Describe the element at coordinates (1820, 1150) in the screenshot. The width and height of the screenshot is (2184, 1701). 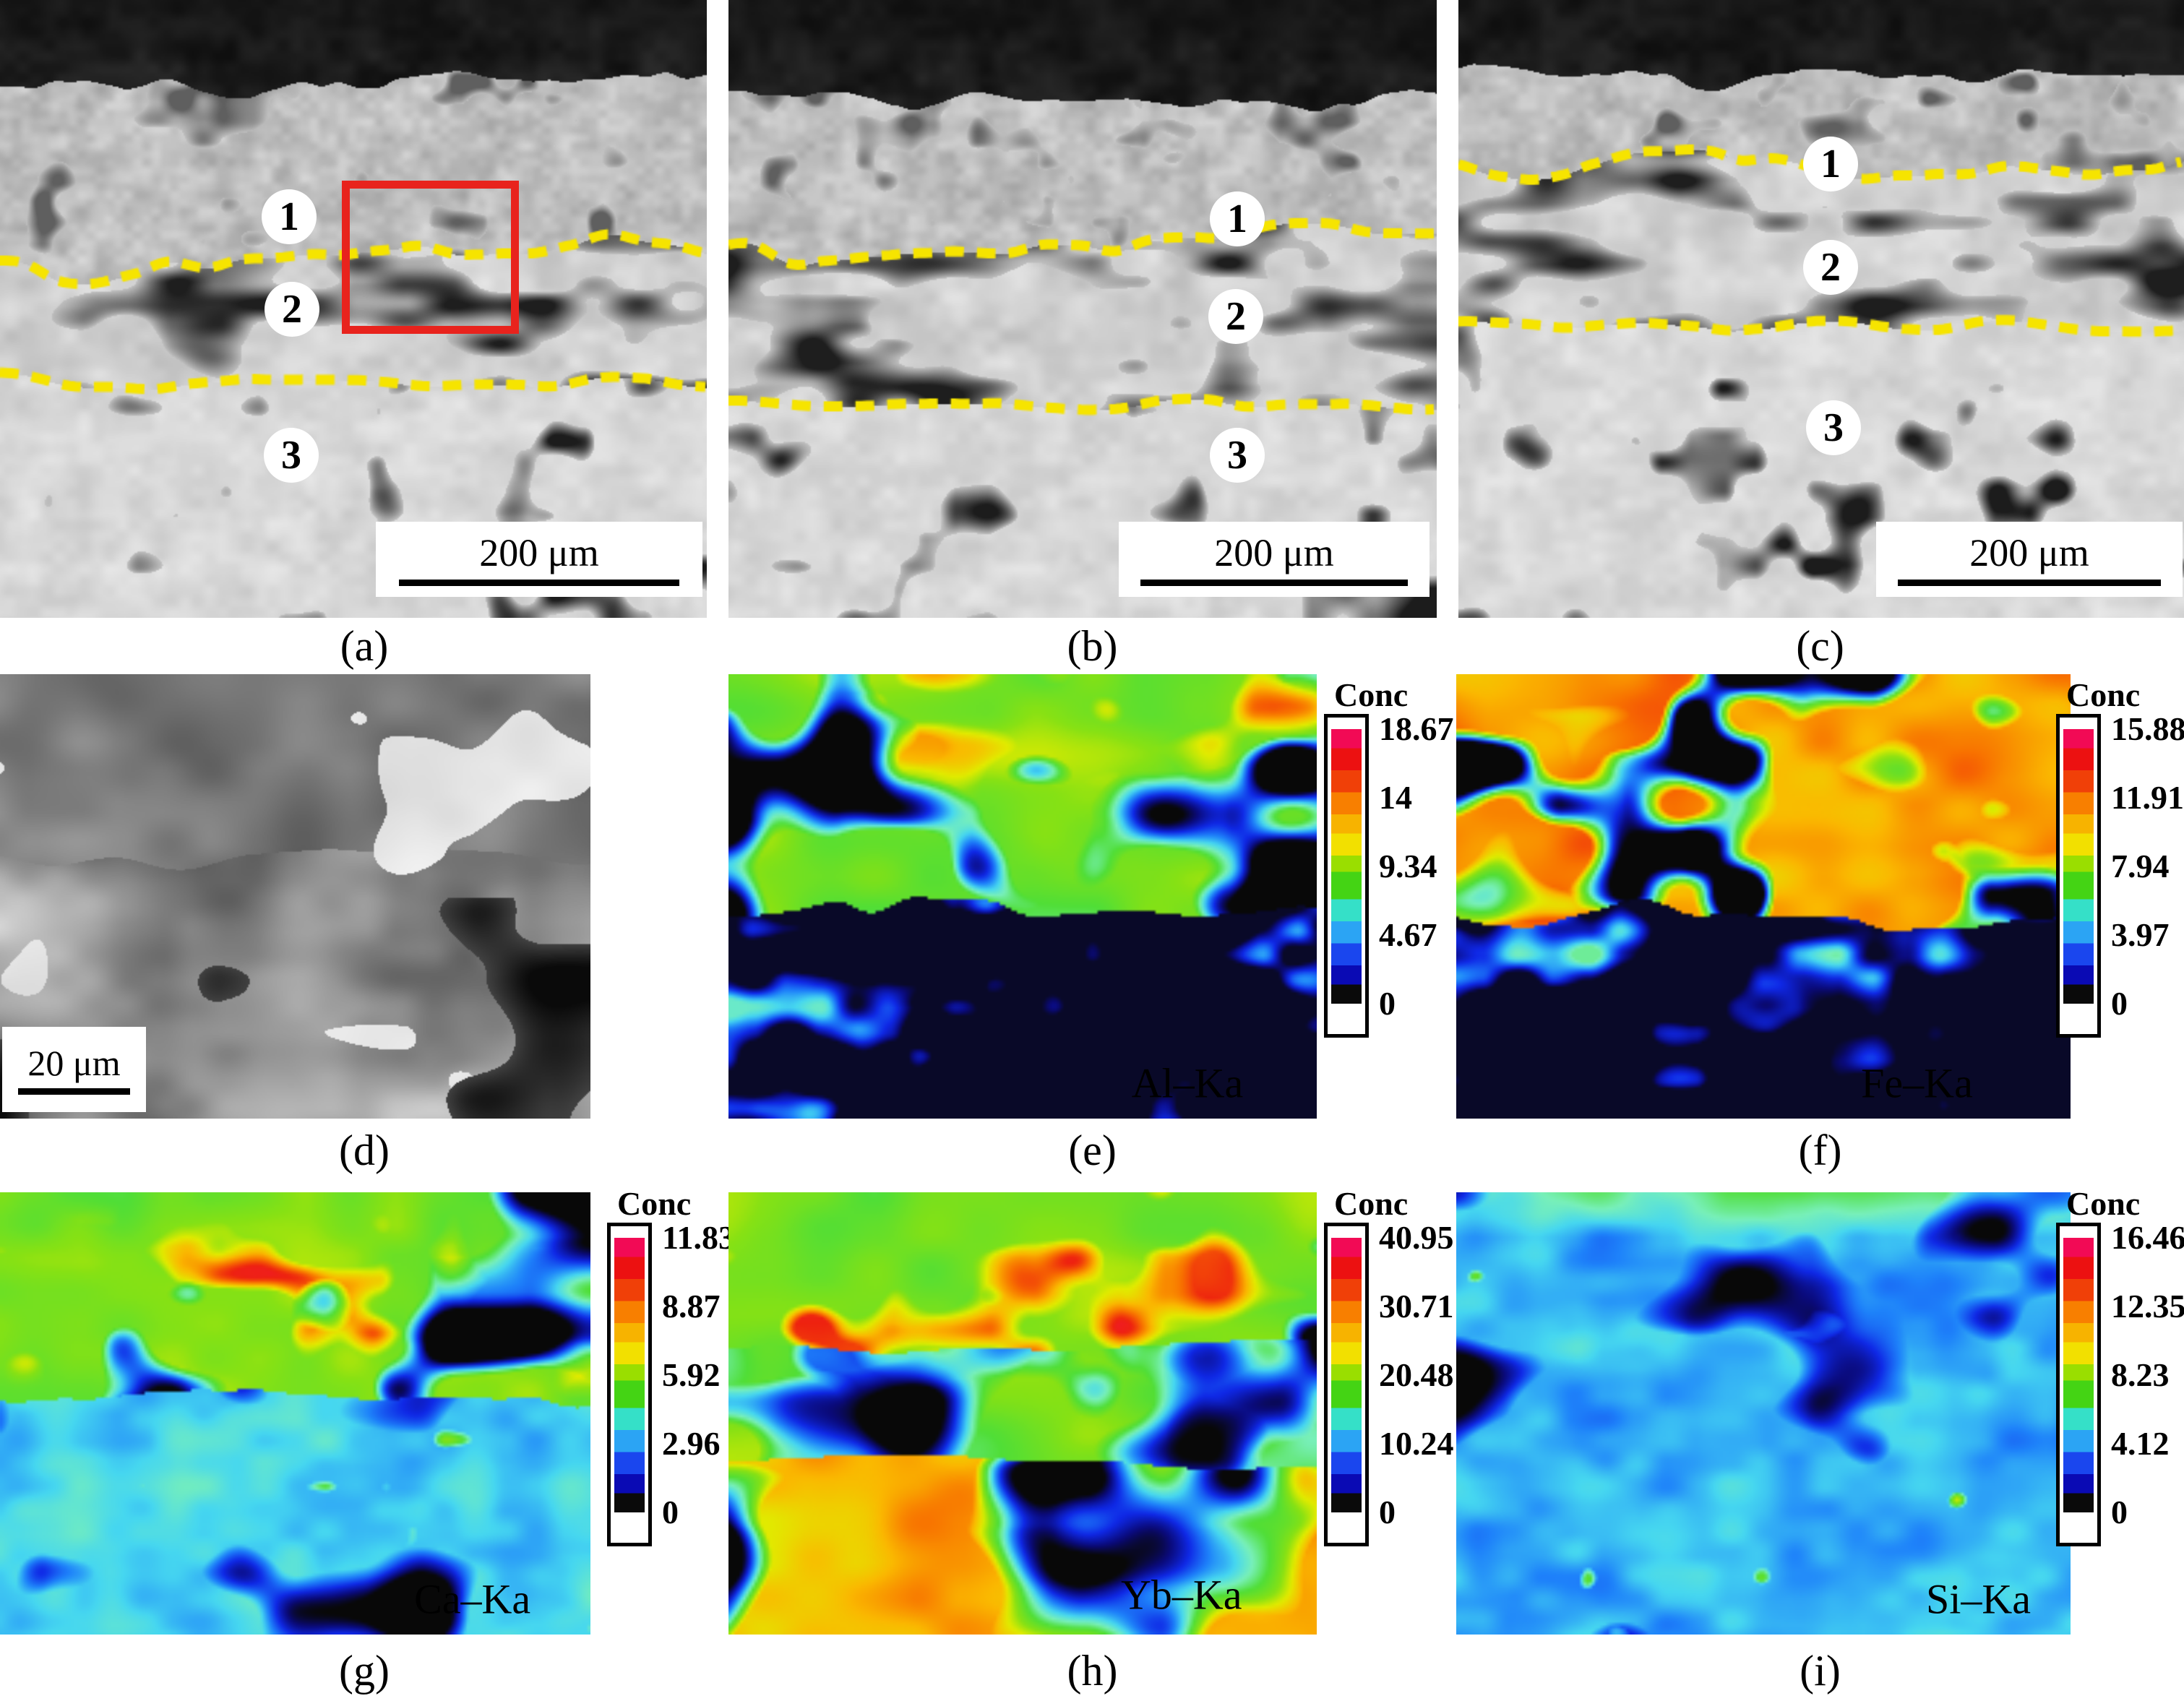
I see `caption-f: (f)` at that location.